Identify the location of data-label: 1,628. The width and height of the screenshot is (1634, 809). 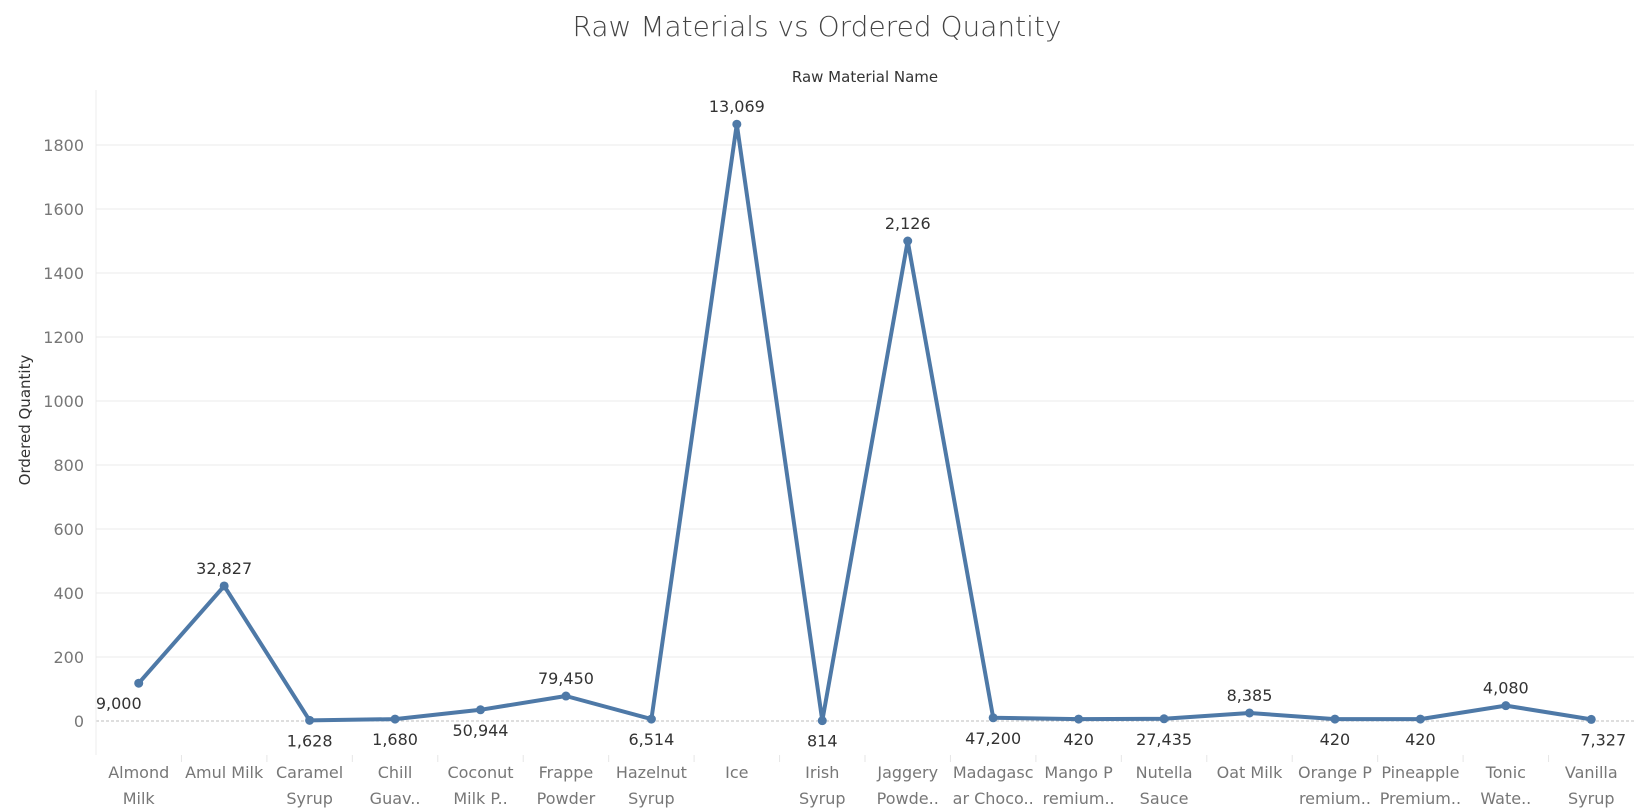
(310, 740).